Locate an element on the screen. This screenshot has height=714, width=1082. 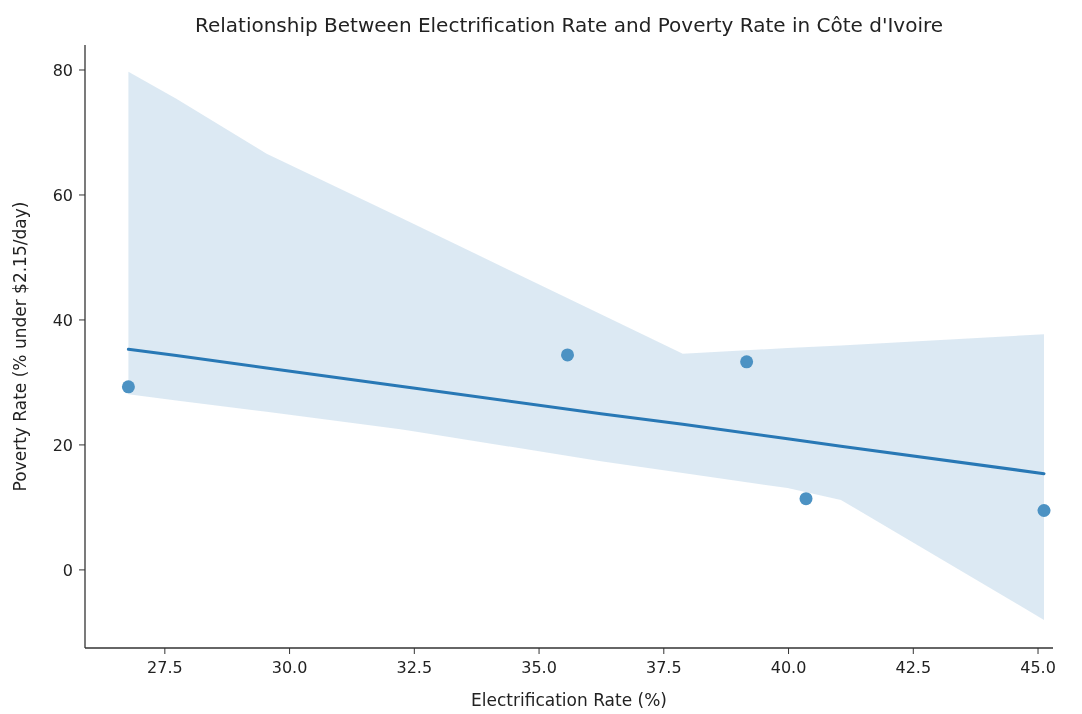
x-tick-label: 42.5 is located at coordinates (913, 667).